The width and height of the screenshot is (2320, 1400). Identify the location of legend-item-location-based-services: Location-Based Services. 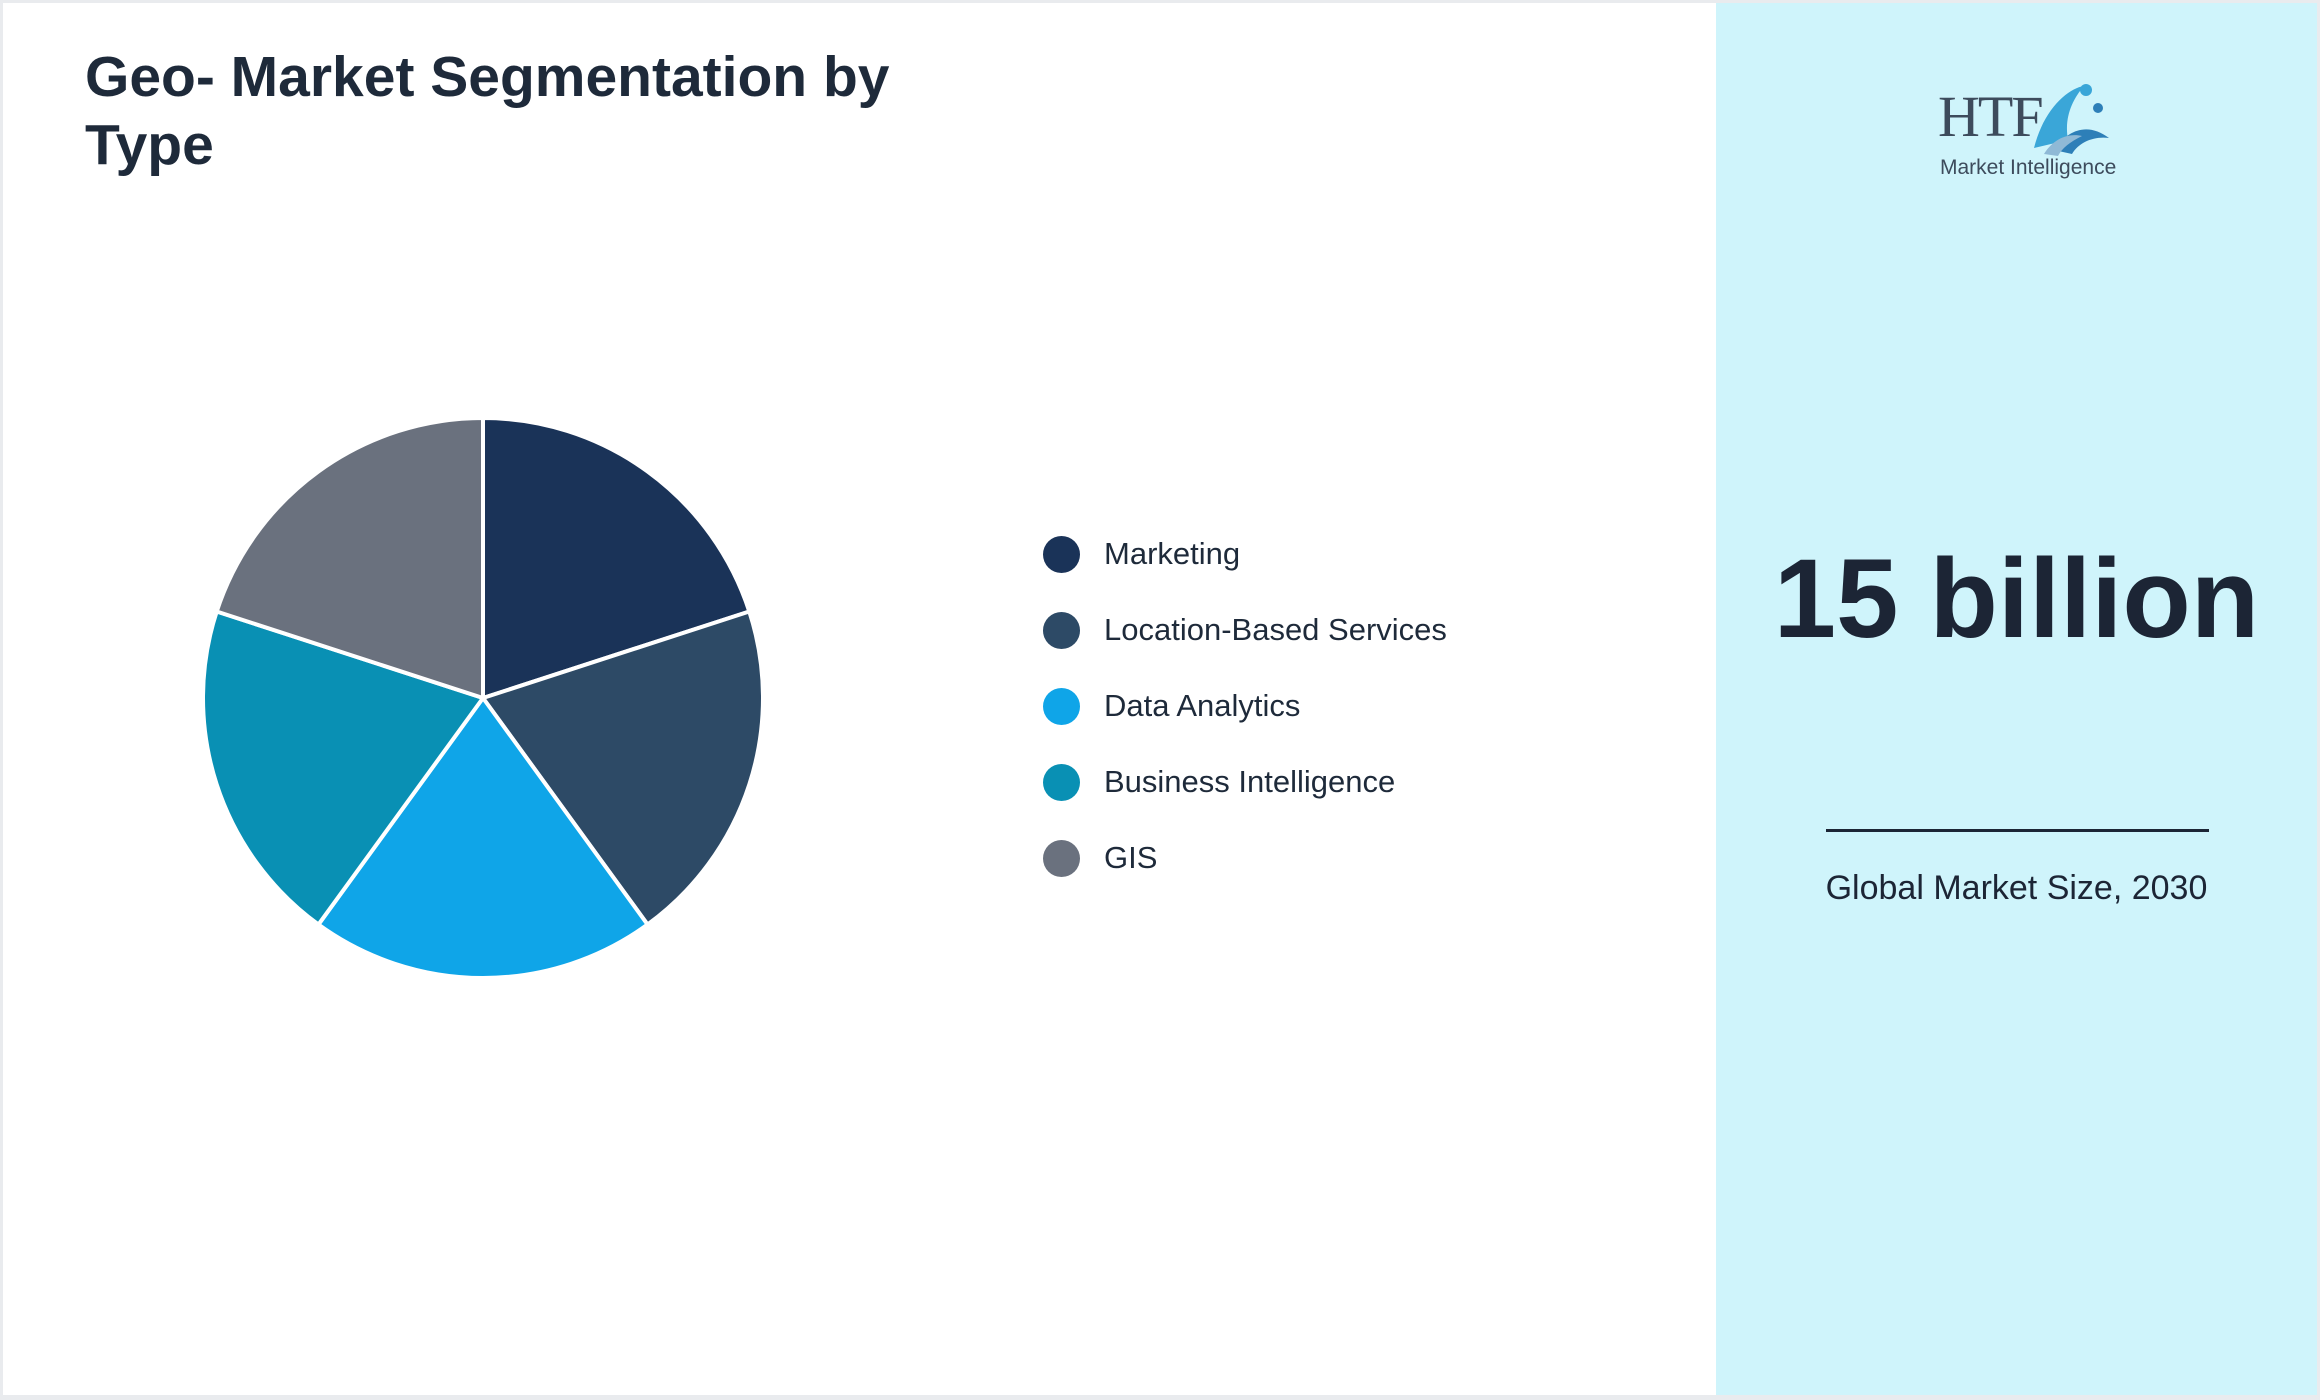
(1245, 630).